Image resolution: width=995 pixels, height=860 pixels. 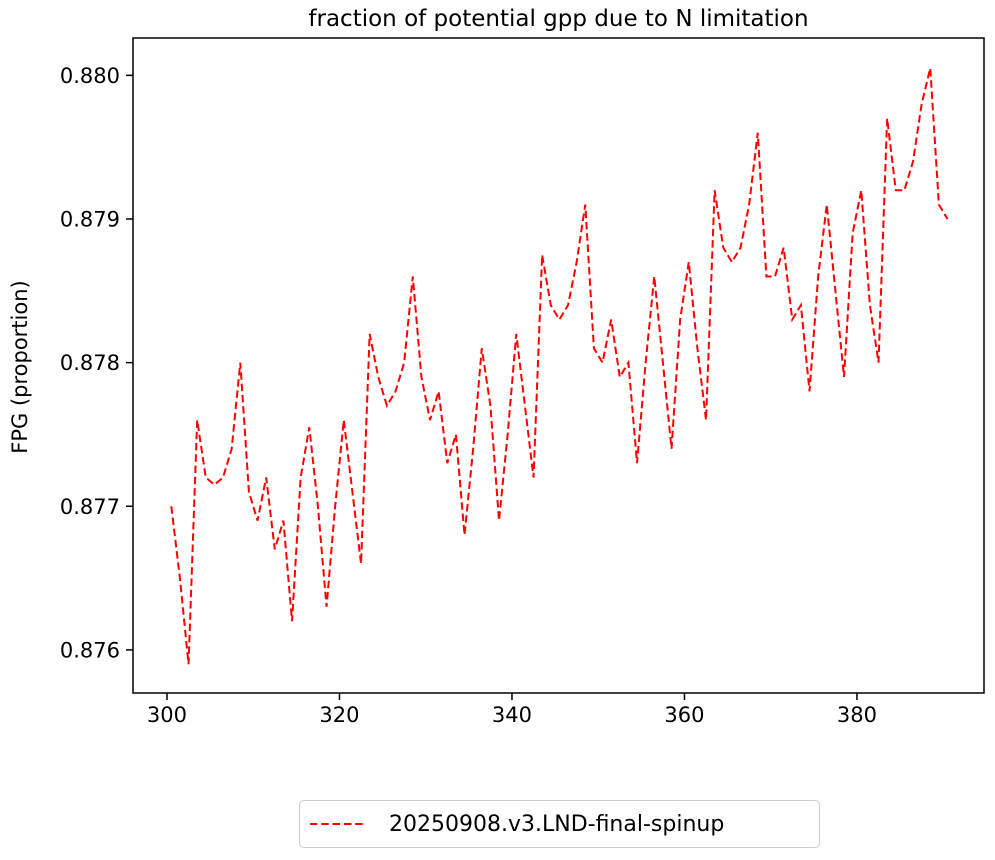 I want to click on legend-line-sample-icon, so click(x=338, y=824).